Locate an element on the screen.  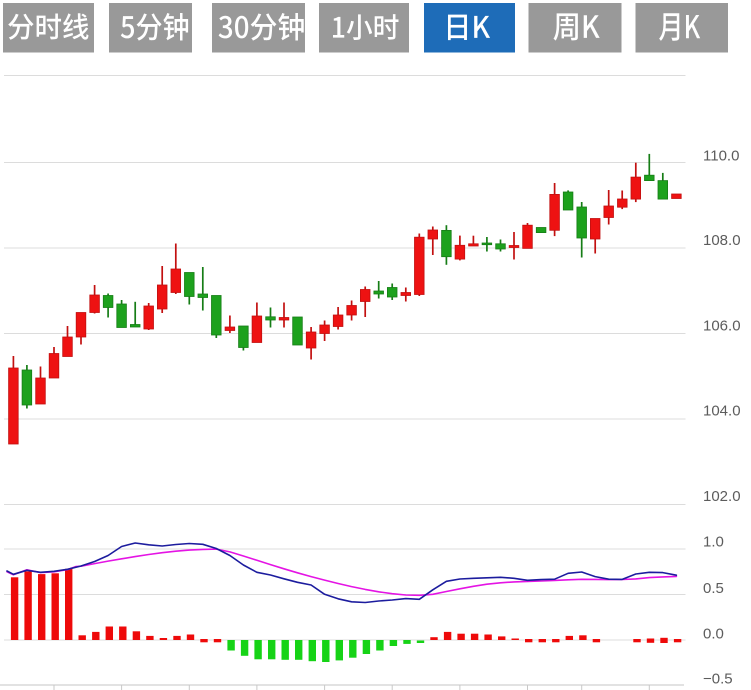
svg-text: −0.5 is located at coordinates (718, 678).